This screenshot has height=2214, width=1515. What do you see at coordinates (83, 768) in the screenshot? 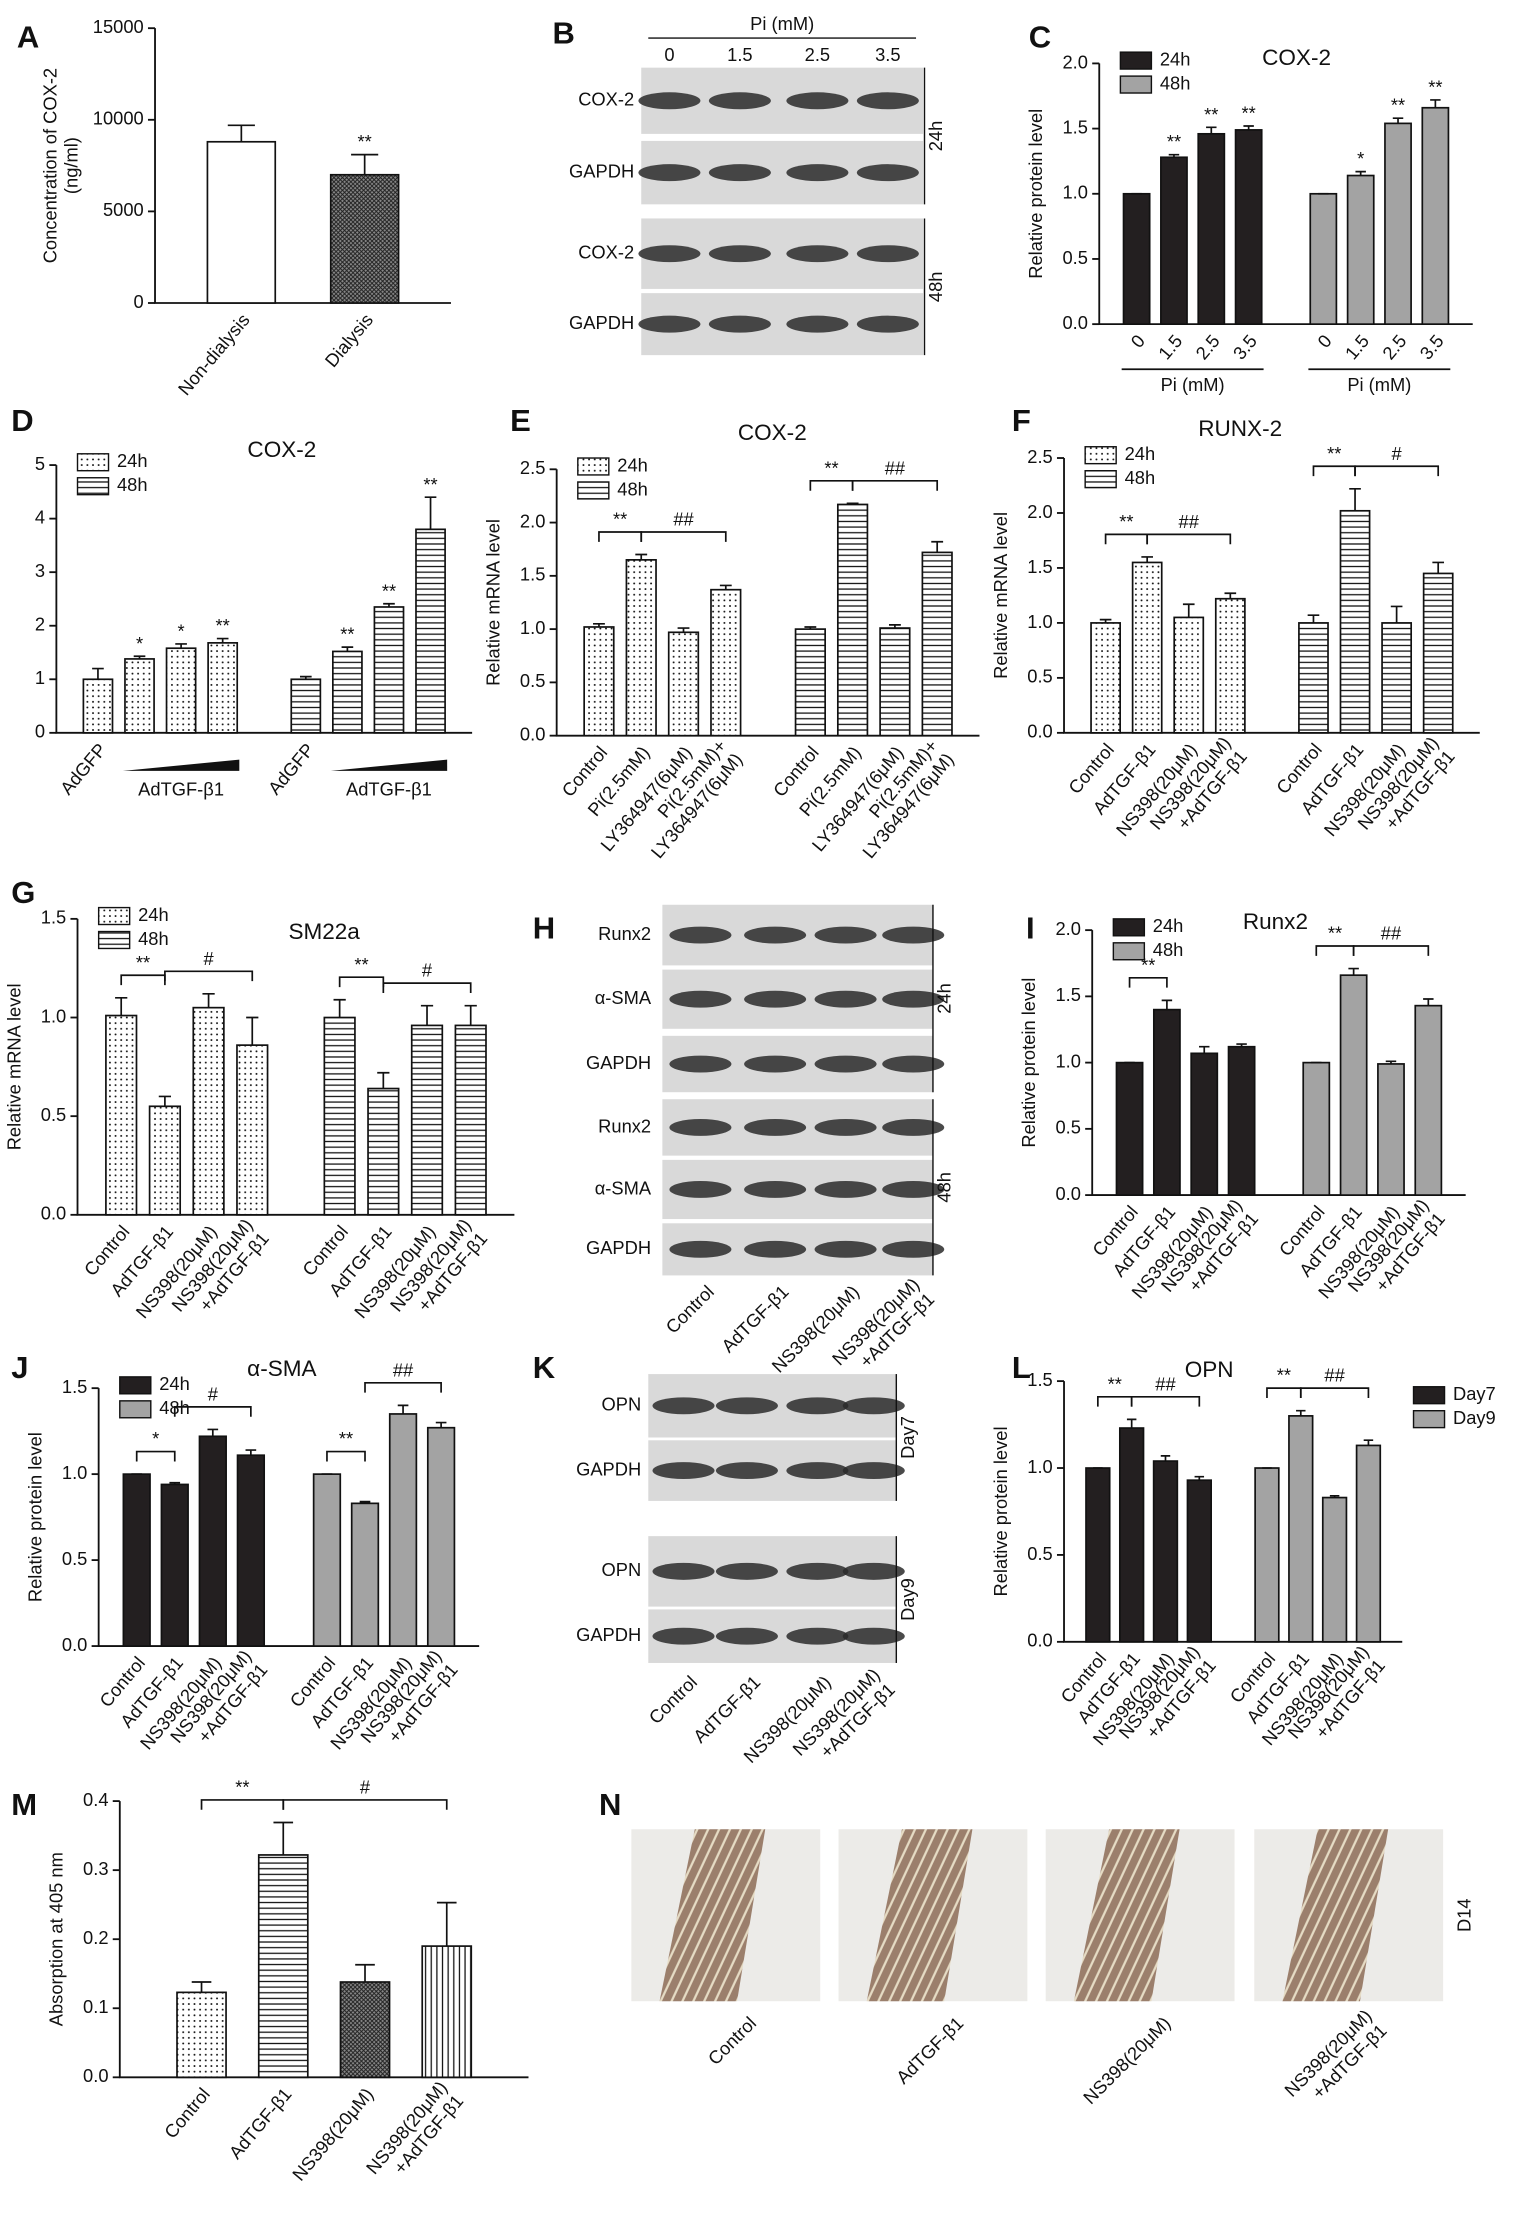
I see `x-tick-label: AdGFP` at bounding box center [83, 768].